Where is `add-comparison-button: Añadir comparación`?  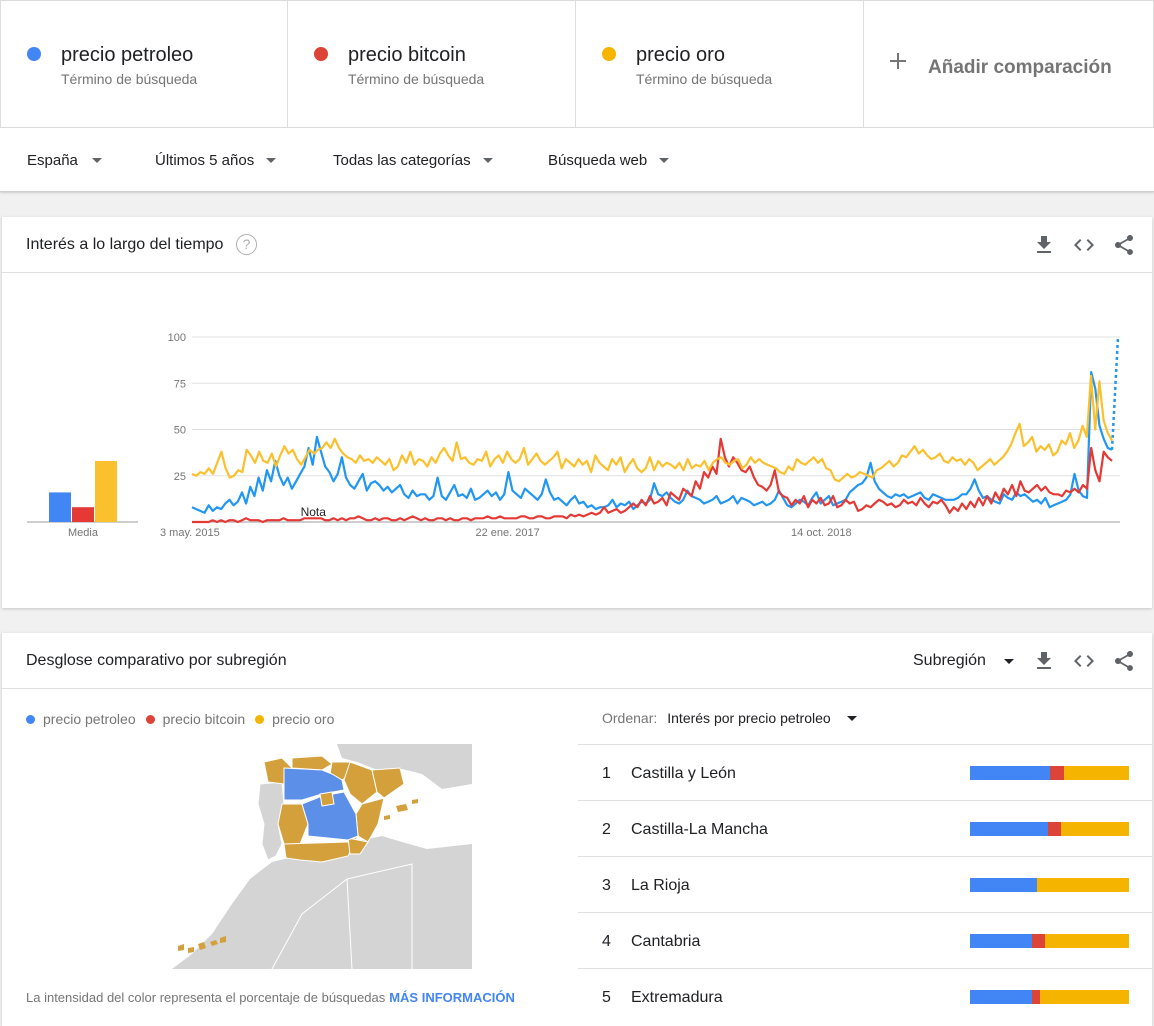
add-comparison-button: Añadir comparación is located at coordinates (1009, 64).